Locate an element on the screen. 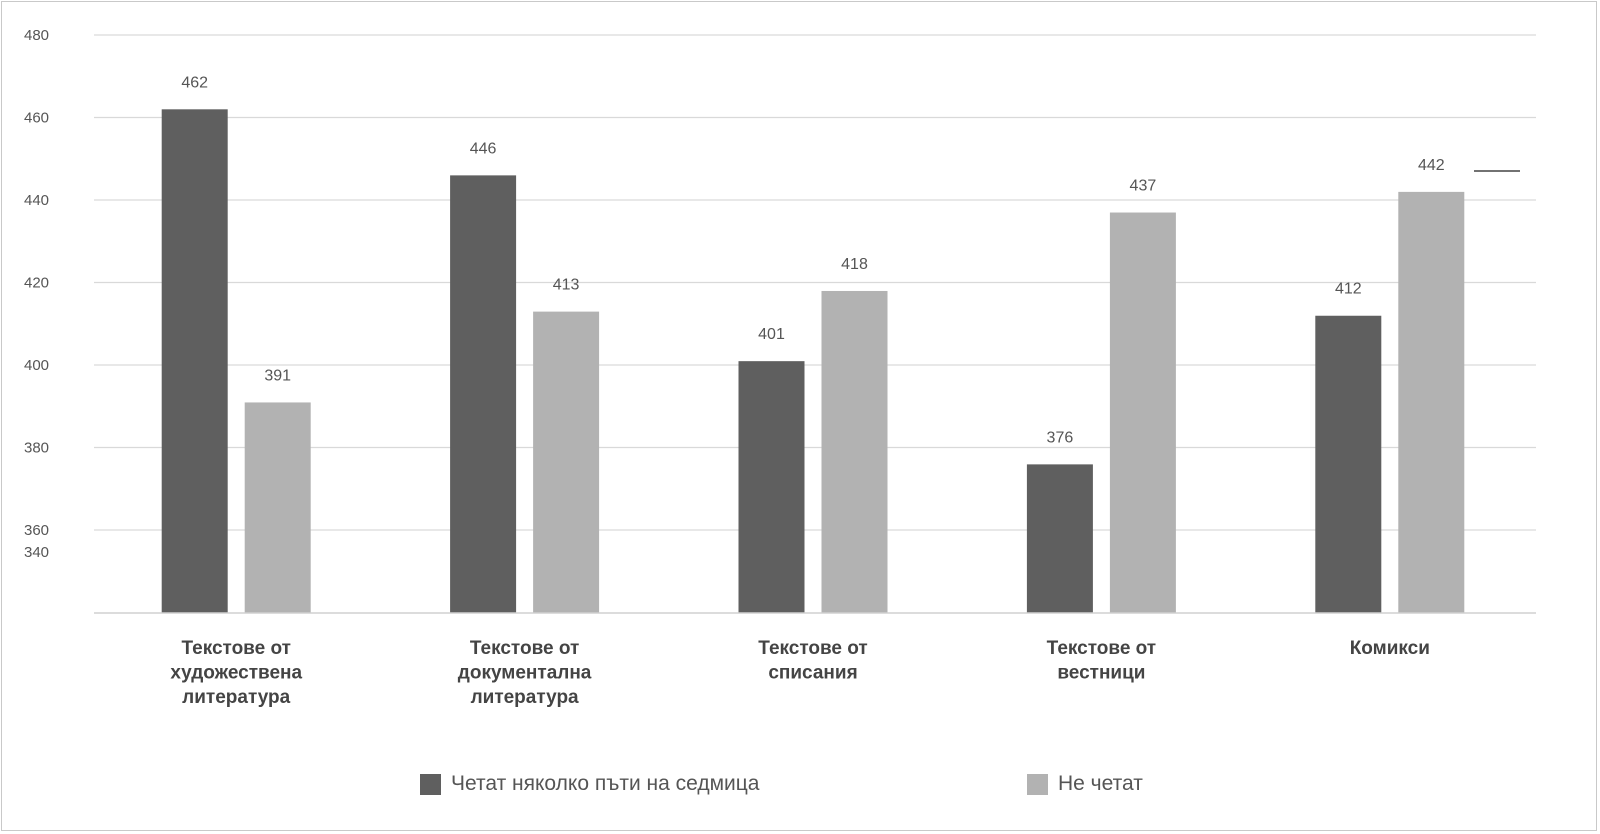 Image resolution: width=1600 pixels, height=834 pixels. legend-item-series-1: Четат няколко пъти на седмица is located at coordinates (589, 784).